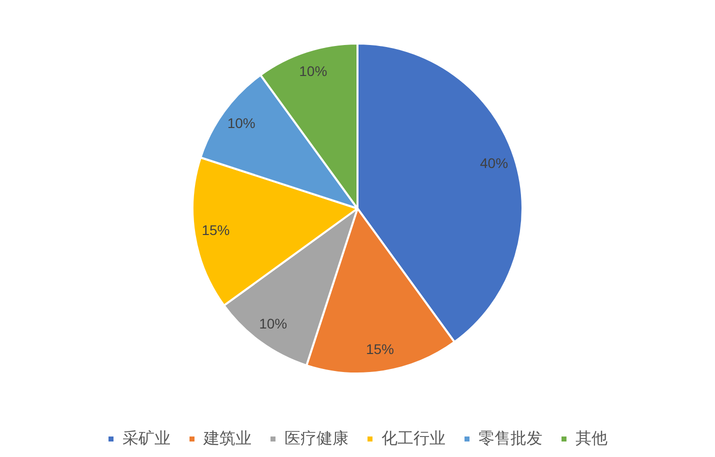 This screenshot has height=457, width=715. What do you see at coordinates (316, 438) in the screenshot?
I see `legend-label: 医疗健康` at bounding box center [316, 438].